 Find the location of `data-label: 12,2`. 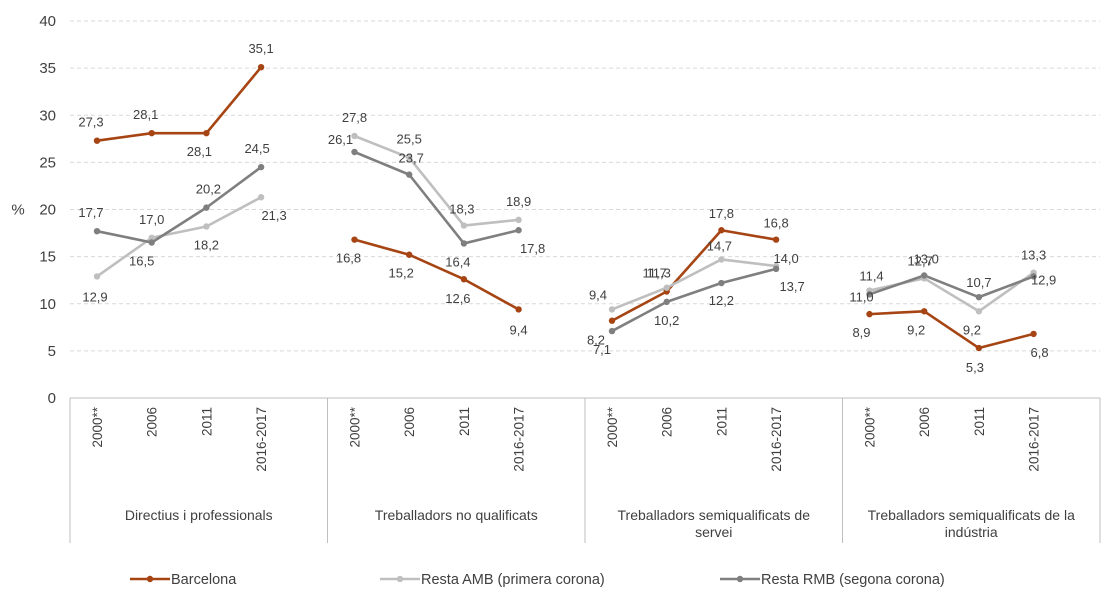

data-label: 12,2 is located at coordinates (721, 300).